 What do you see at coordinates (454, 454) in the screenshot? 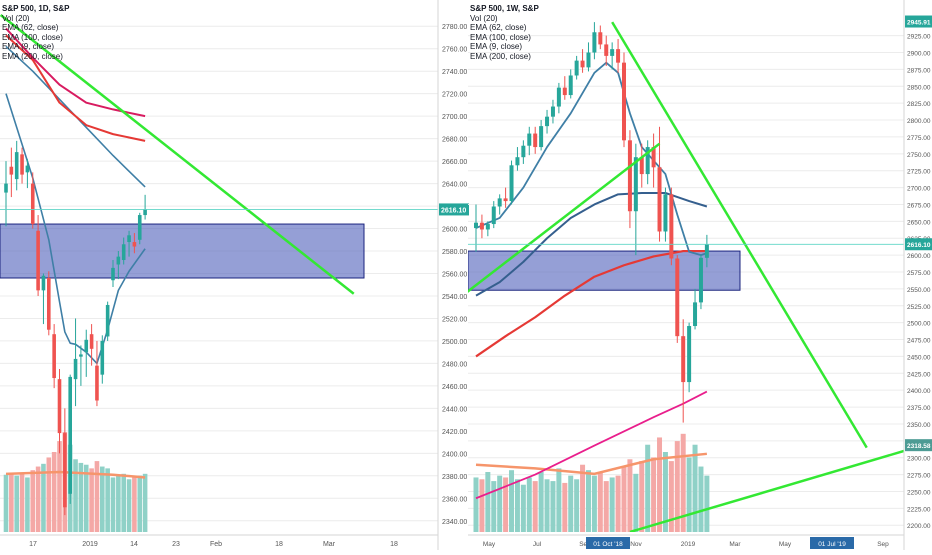
I see `daily-price-tick: 2400.00` at bounding box center [454, 454].